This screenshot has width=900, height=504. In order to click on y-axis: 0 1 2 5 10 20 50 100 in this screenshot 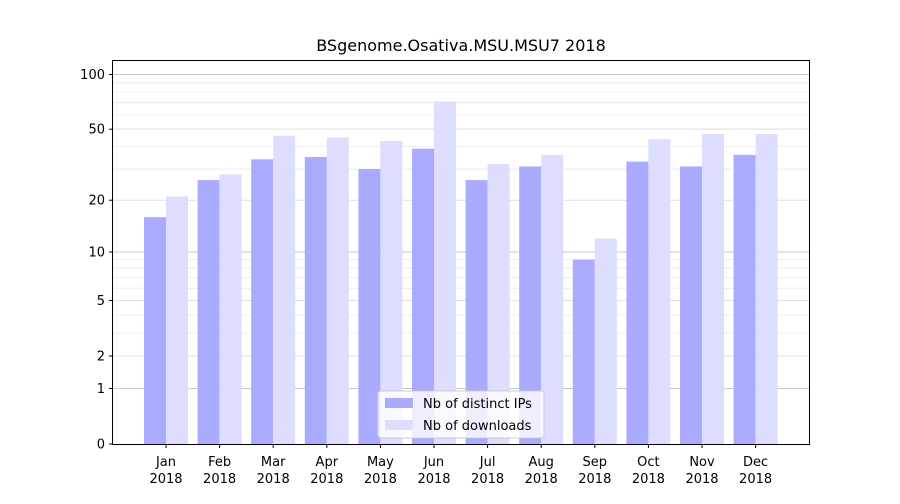, I will do `click(96, 260)`.